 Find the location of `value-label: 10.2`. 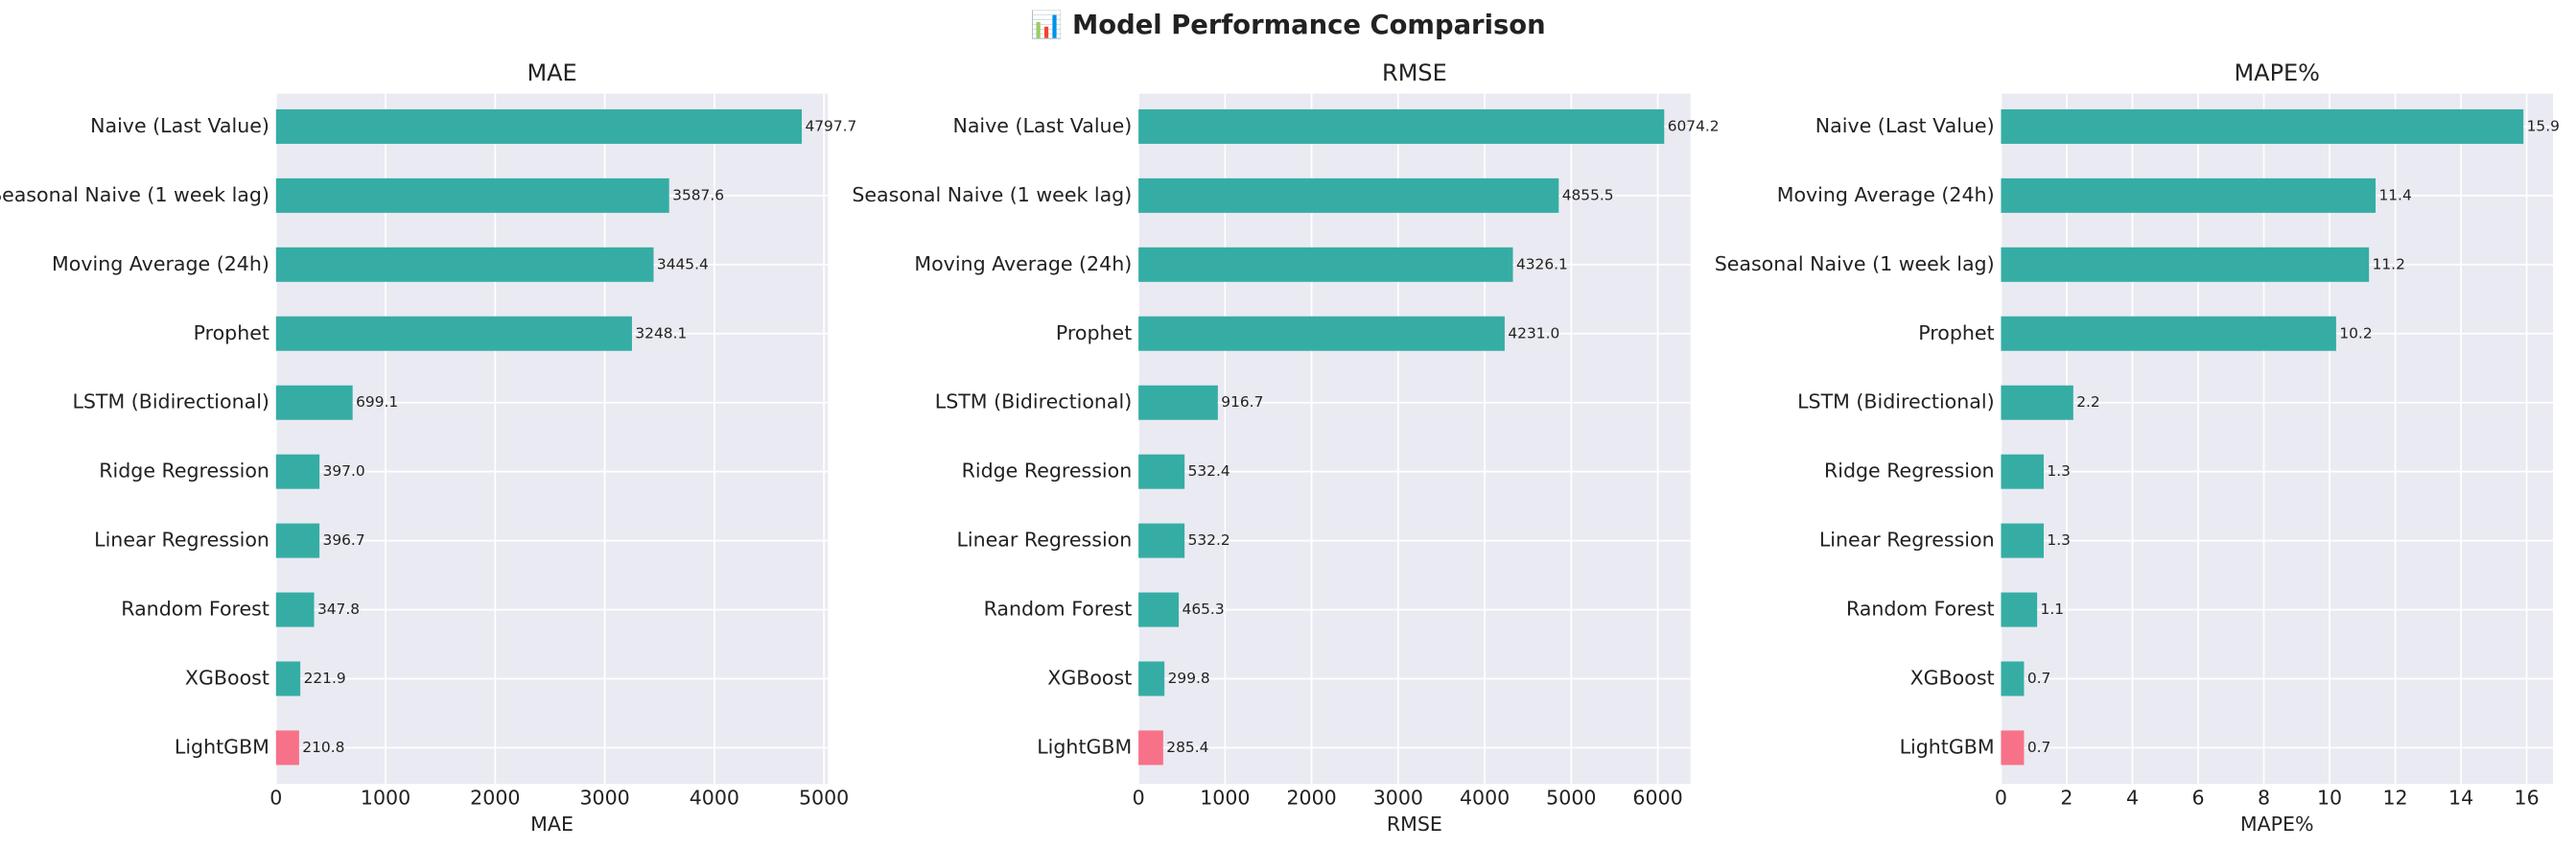

value-label: 10.2 is located at coordinates (2355, 333).